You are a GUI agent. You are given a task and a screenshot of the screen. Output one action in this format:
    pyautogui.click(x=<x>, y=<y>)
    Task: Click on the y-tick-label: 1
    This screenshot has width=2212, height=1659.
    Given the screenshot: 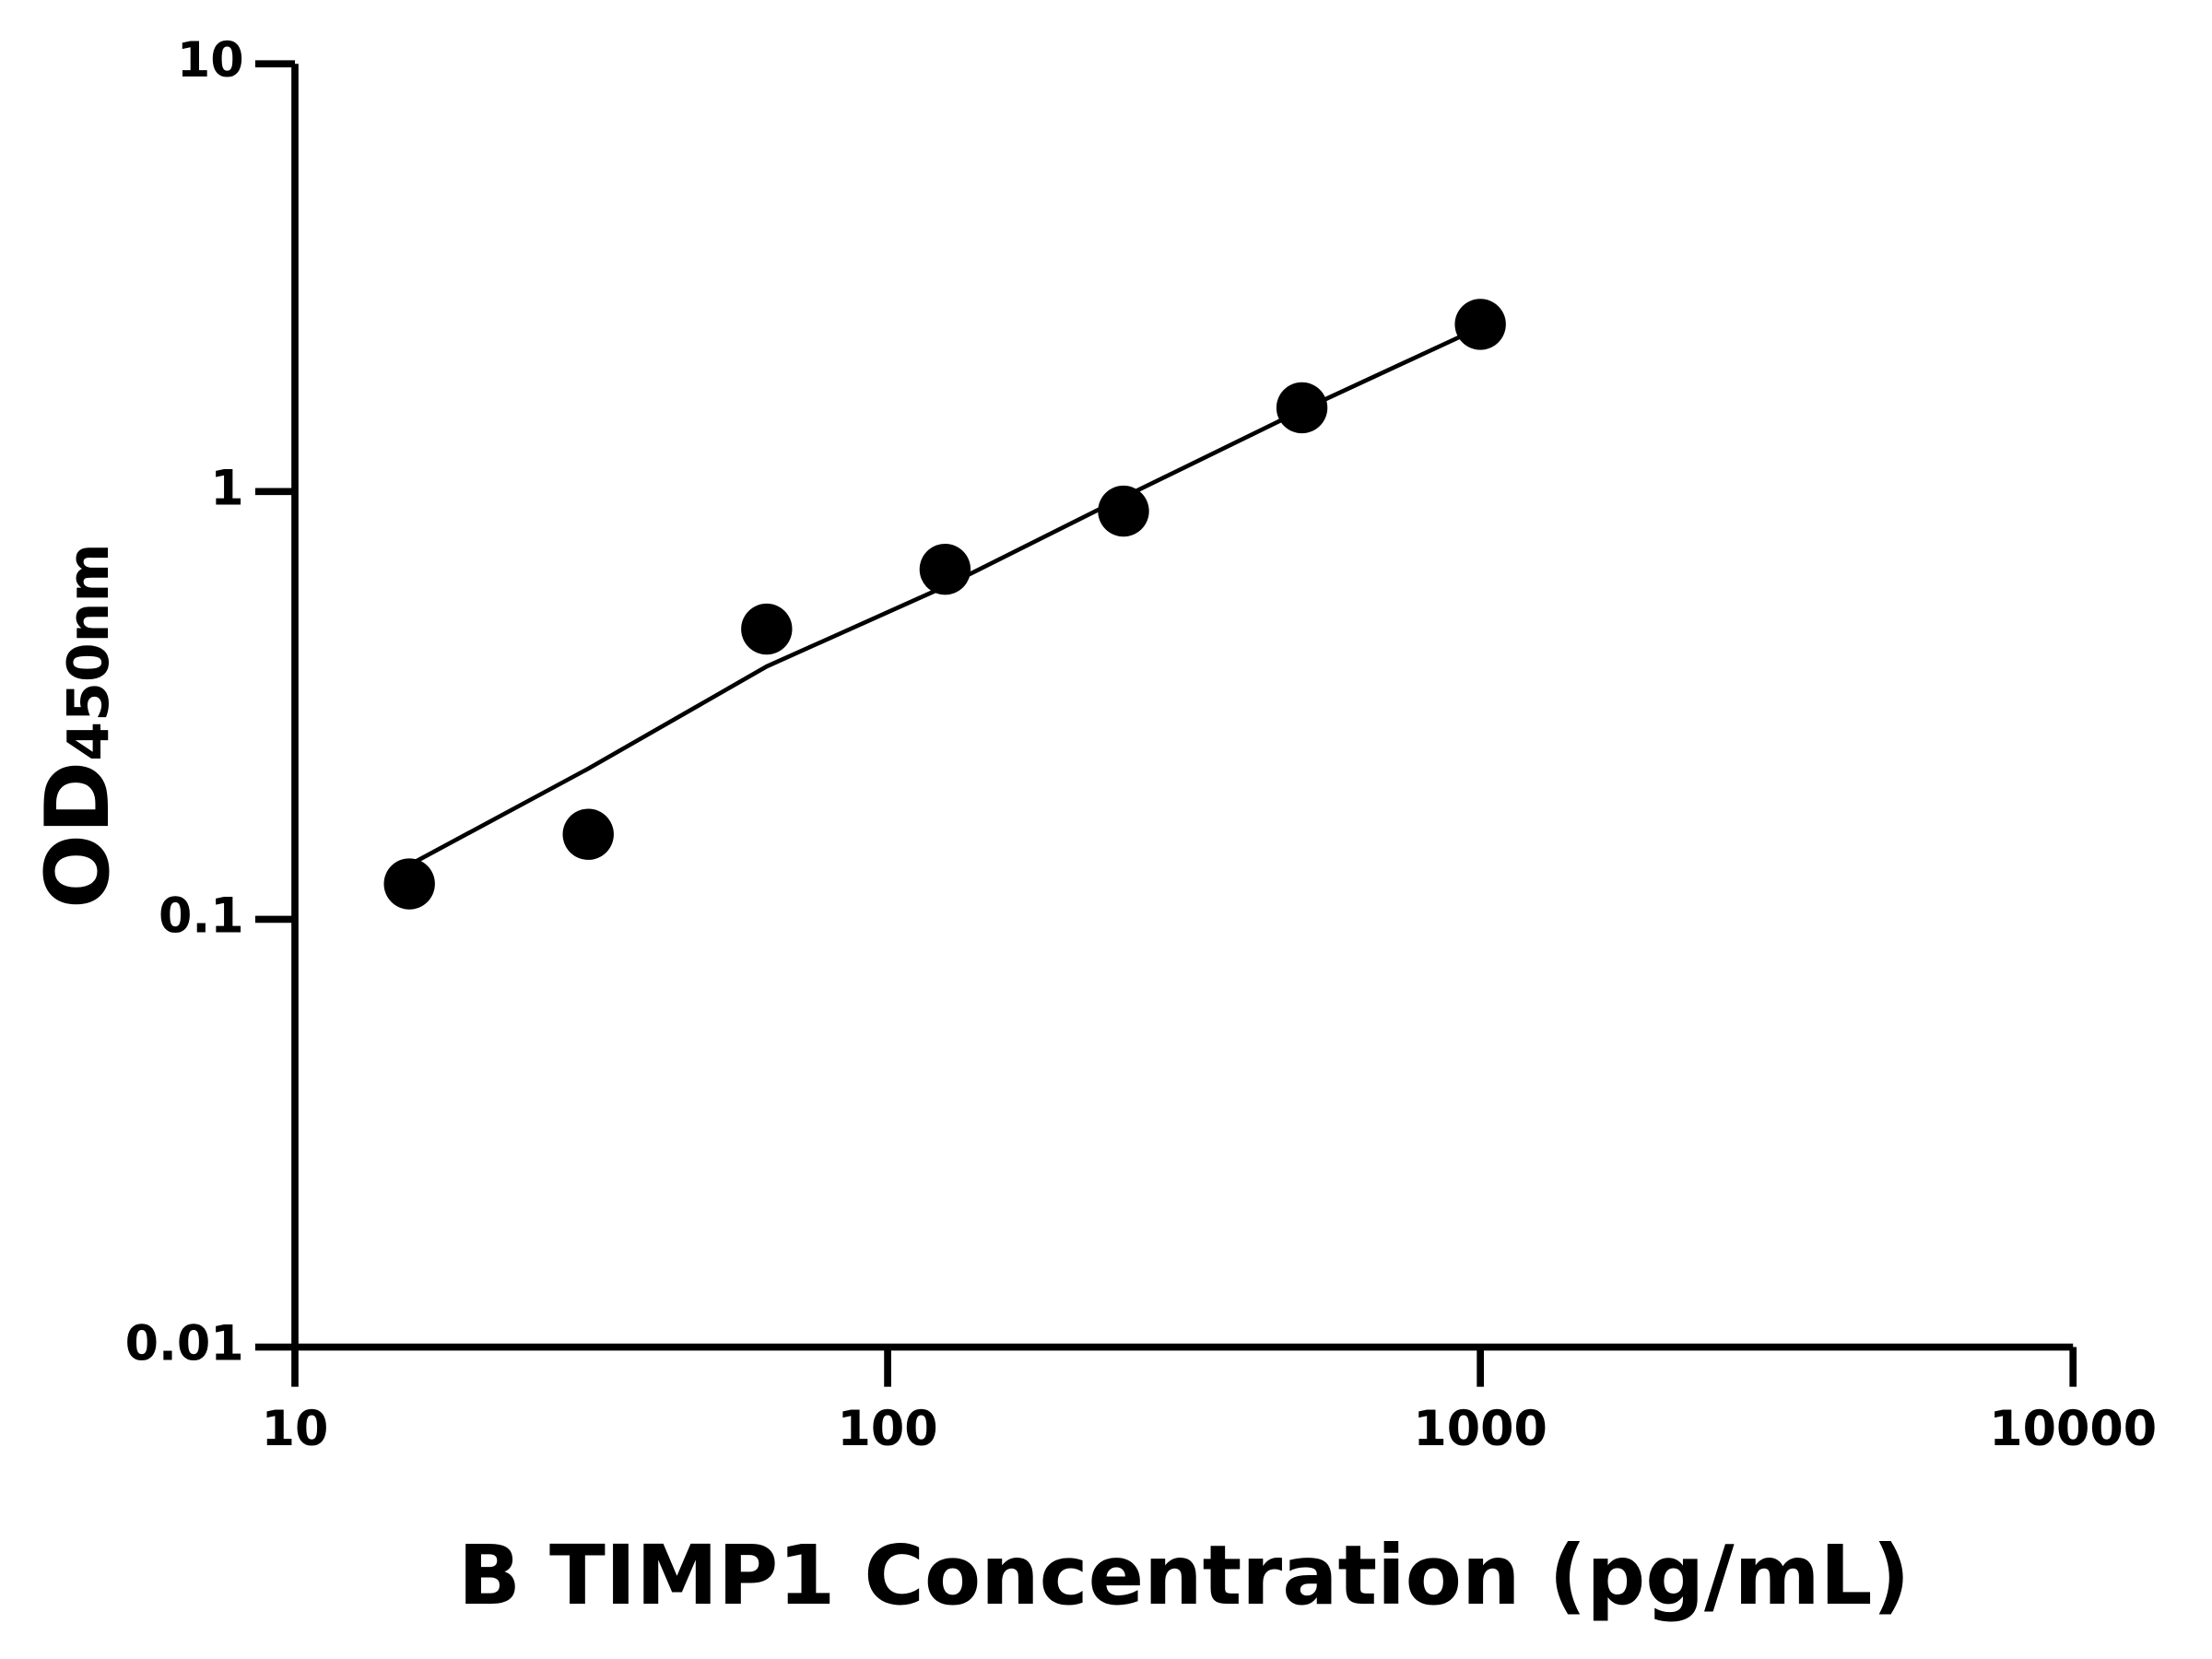 What is the action you would take?
    pyautogui.click(x=226, y=488)
    